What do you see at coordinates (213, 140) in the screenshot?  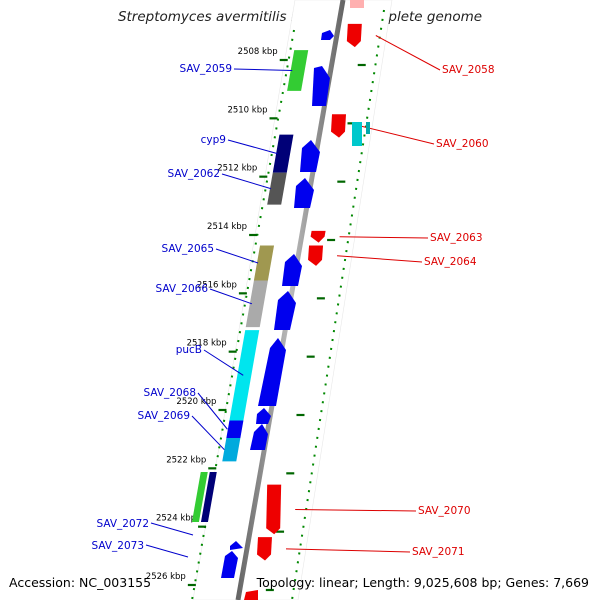 I see `gene-label-cyp9: cyp9` at bounding box center [213, 140].